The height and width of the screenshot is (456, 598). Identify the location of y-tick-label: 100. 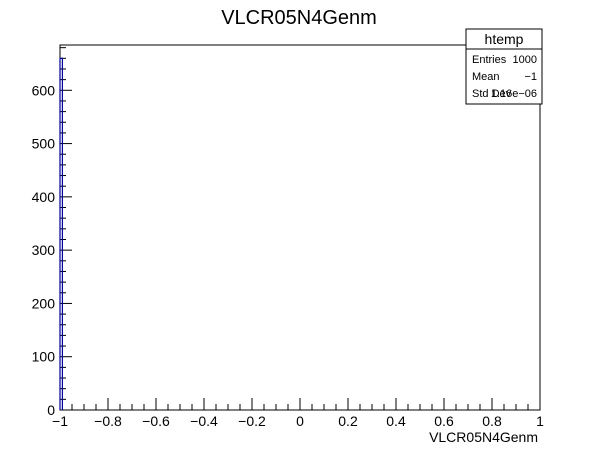
(44, 357).